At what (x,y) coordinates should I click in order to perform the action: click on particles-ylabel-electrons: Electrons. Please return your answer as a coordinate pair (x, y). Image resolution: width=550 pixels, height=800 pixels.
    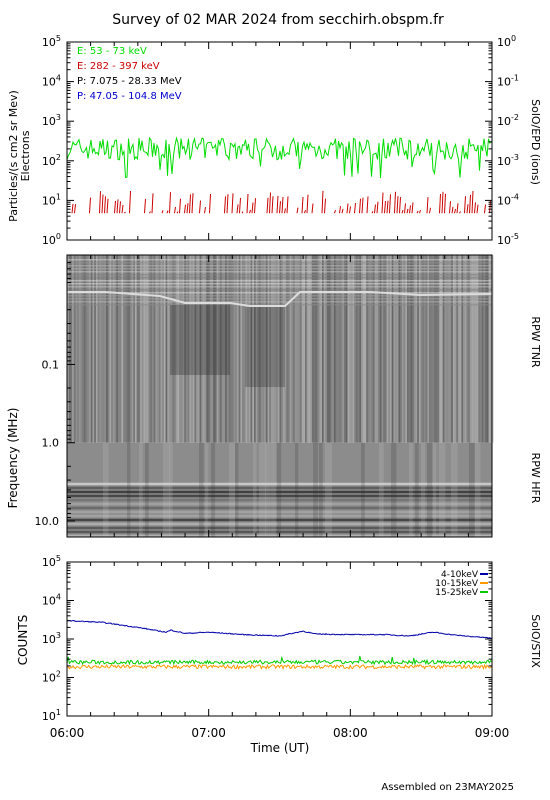
    Looking at the image, I should click on (25, 155).